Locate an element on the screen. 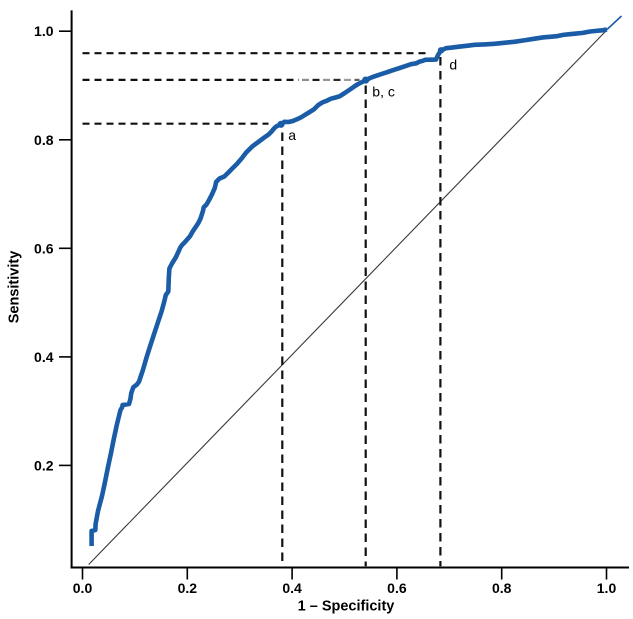 The width and height of the screenshot is (633, 619). svg-text: b, c is located at coordinates (383, 91).